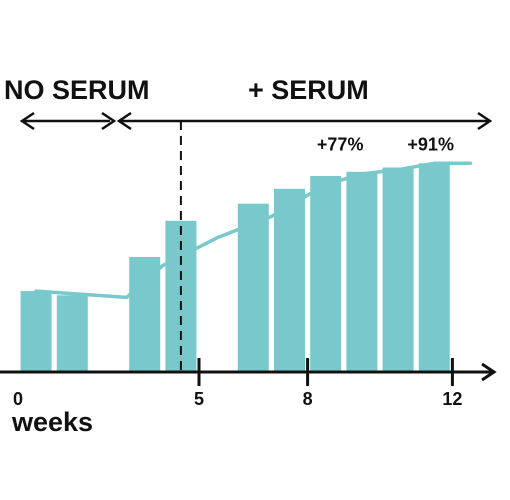 Image resolution: width=510 pixels, height=500 pixels. What do you see at coordinates (489, 372) in the screenshot?
I see `x-axis-arrow-head` at bounding box center [489, 372].